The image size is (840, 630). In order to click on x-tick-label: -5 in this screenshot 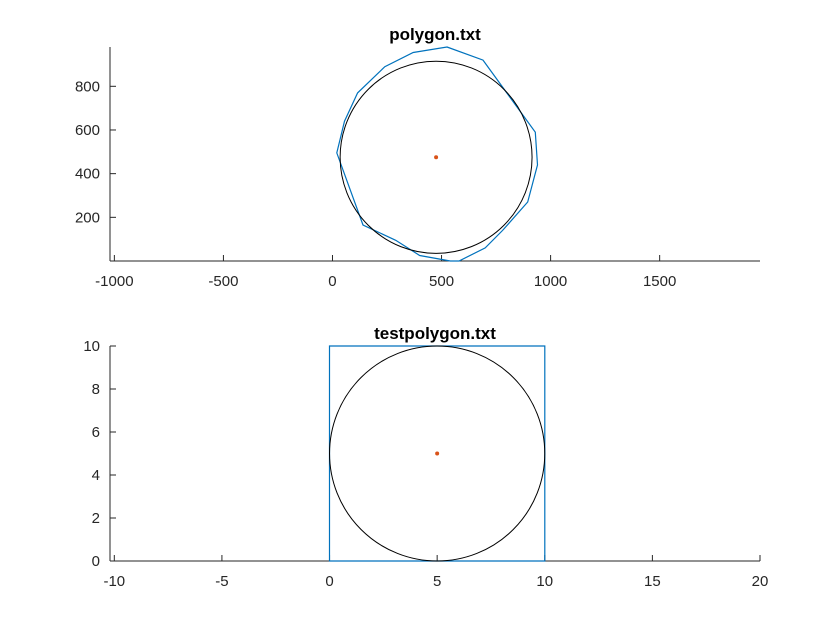, I will do `click(221, 581)`.